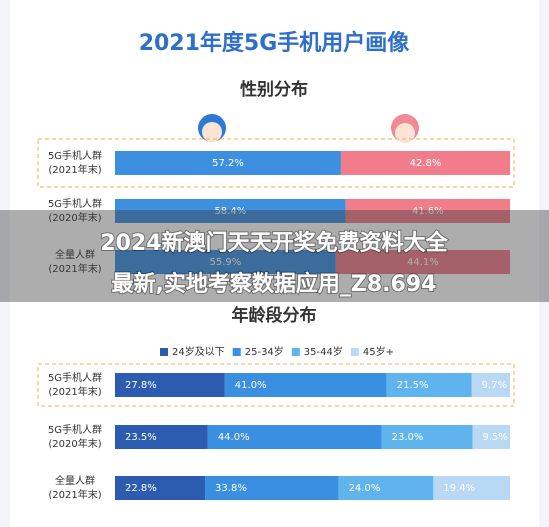  Describe the element at coordinates (251, 385) in the screenshot. I see `value-label: 41.0%` at that location.